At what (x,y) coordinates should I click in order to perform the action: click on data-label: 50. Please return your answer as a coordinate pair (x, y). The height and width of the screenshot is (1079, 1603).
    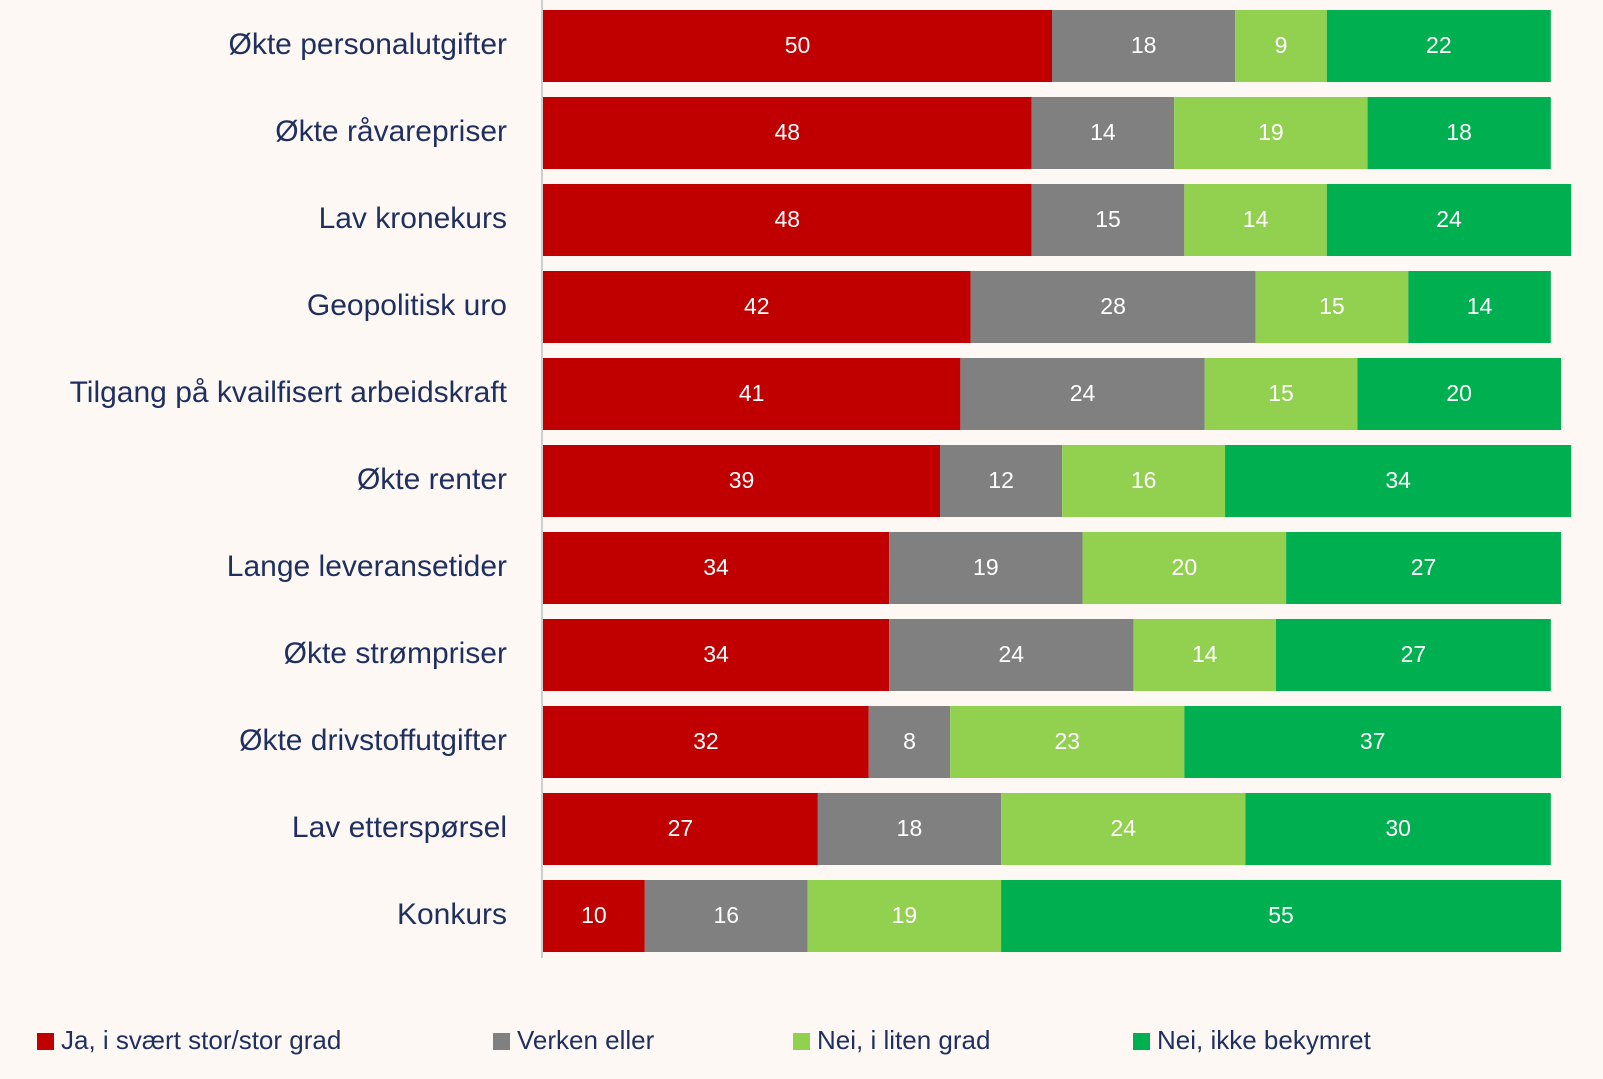
    Looking at the image, I should click on (798, 45).